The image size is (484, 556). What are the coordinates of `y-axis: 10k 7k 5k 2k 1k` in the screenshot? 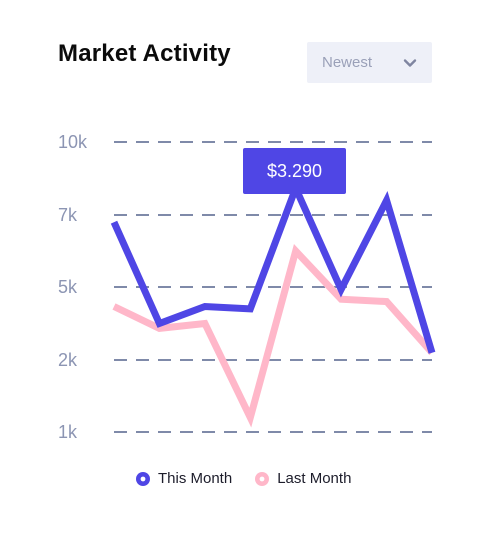 It's located at (73, 287).